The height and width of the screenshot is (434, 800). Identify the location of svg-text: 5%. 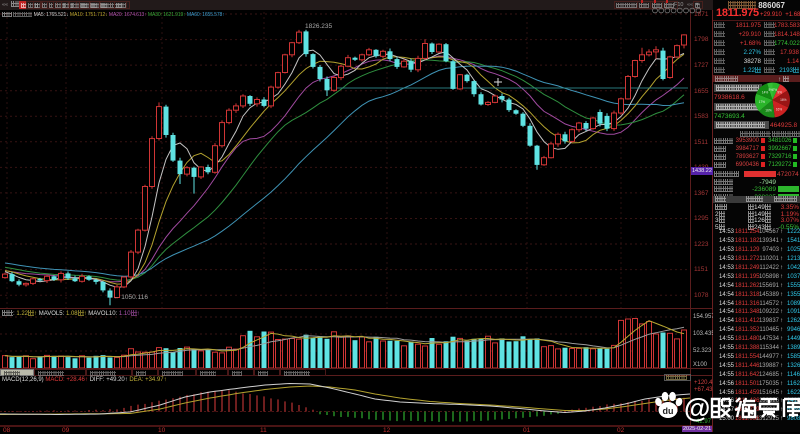
(770, 90).